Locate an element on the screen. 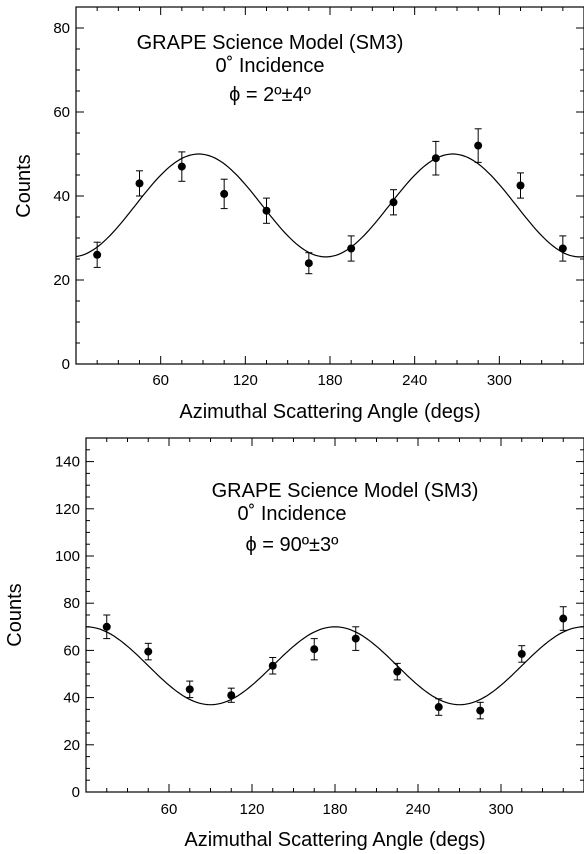  y-tick-label: 120 is located at coordinates (67, 509).